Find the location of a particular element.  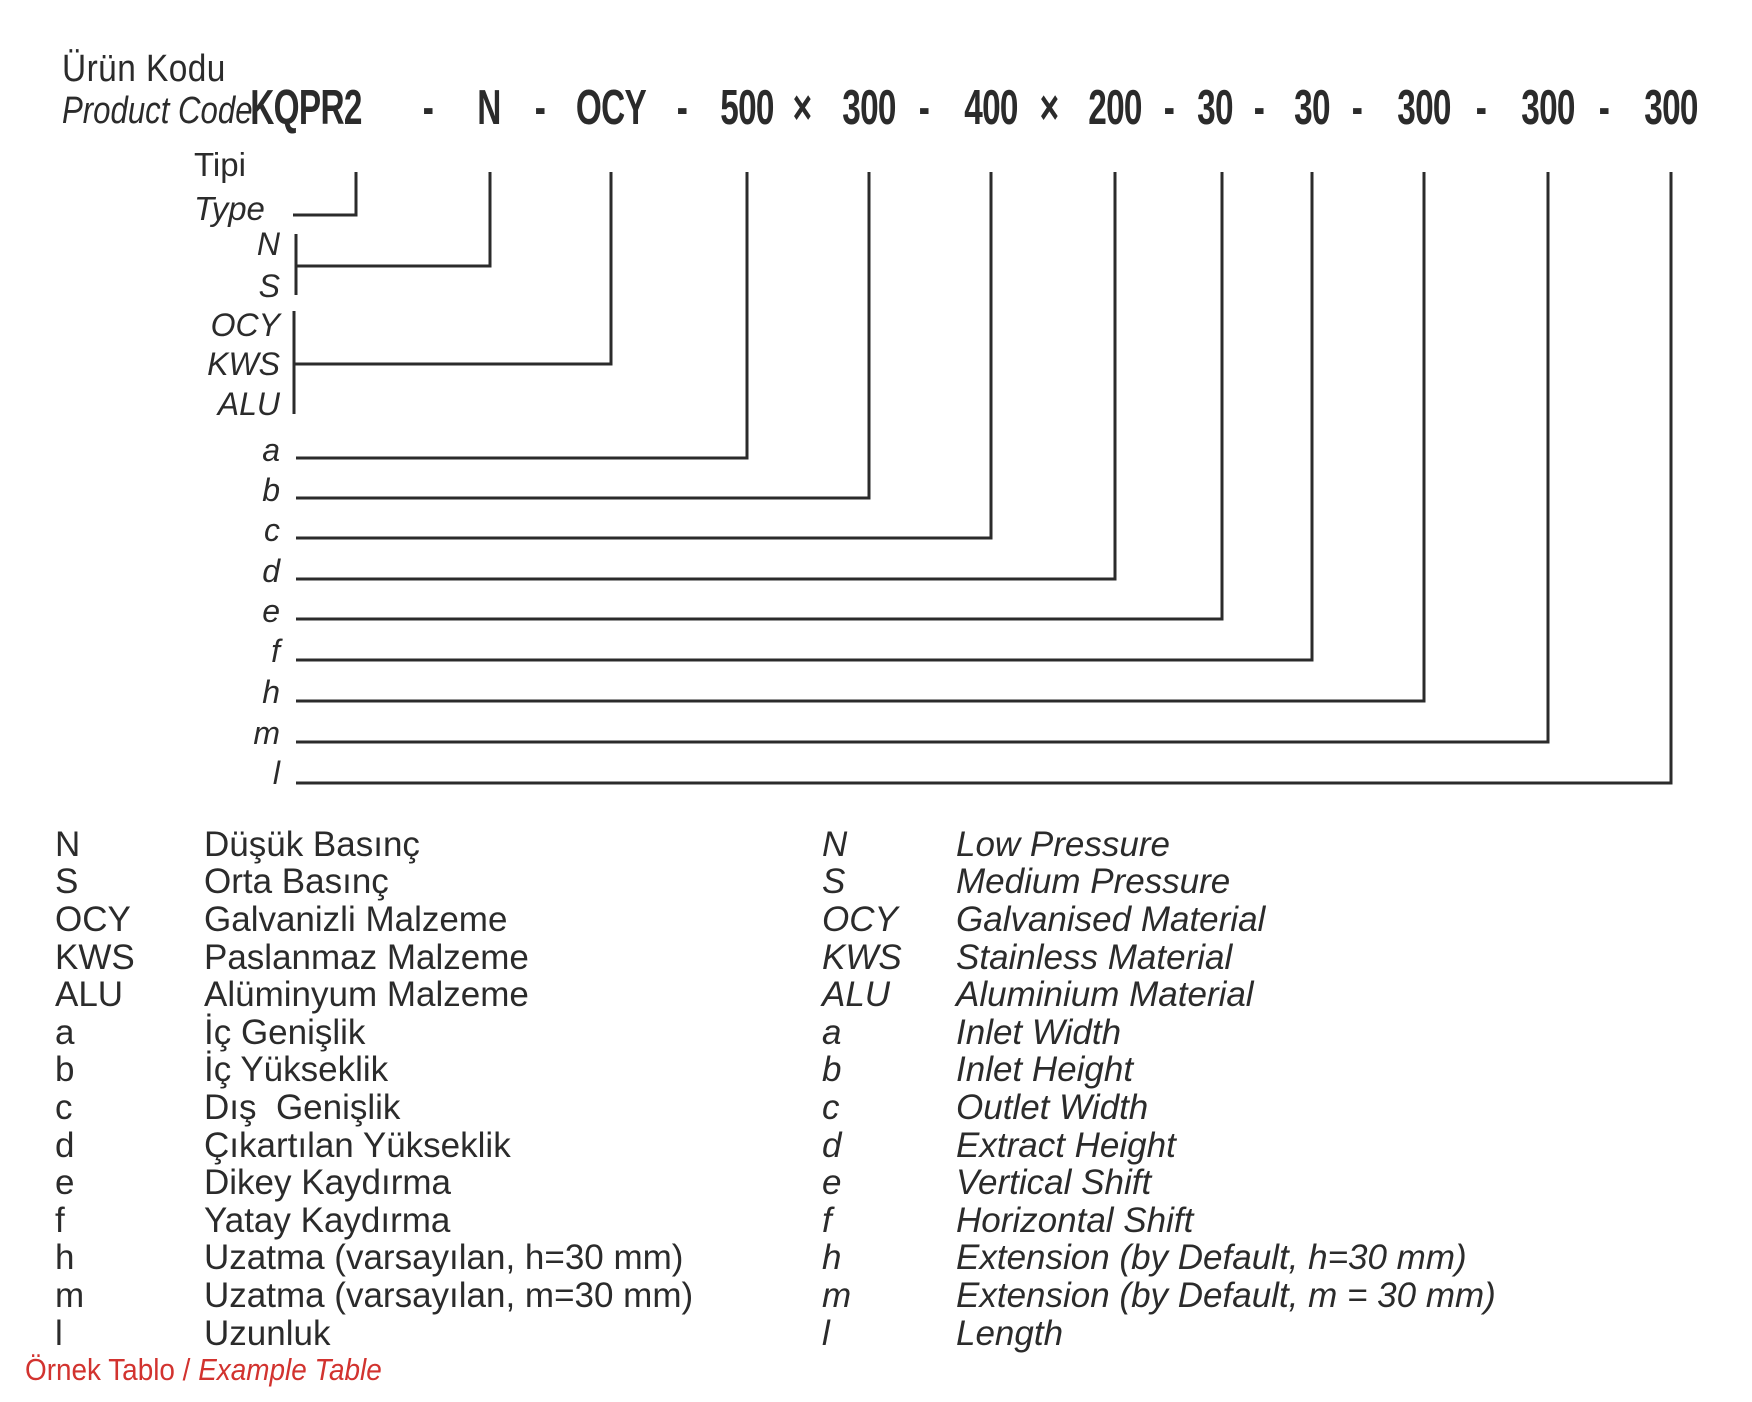

tree-label-h: h is located at coordinates (271, 692).